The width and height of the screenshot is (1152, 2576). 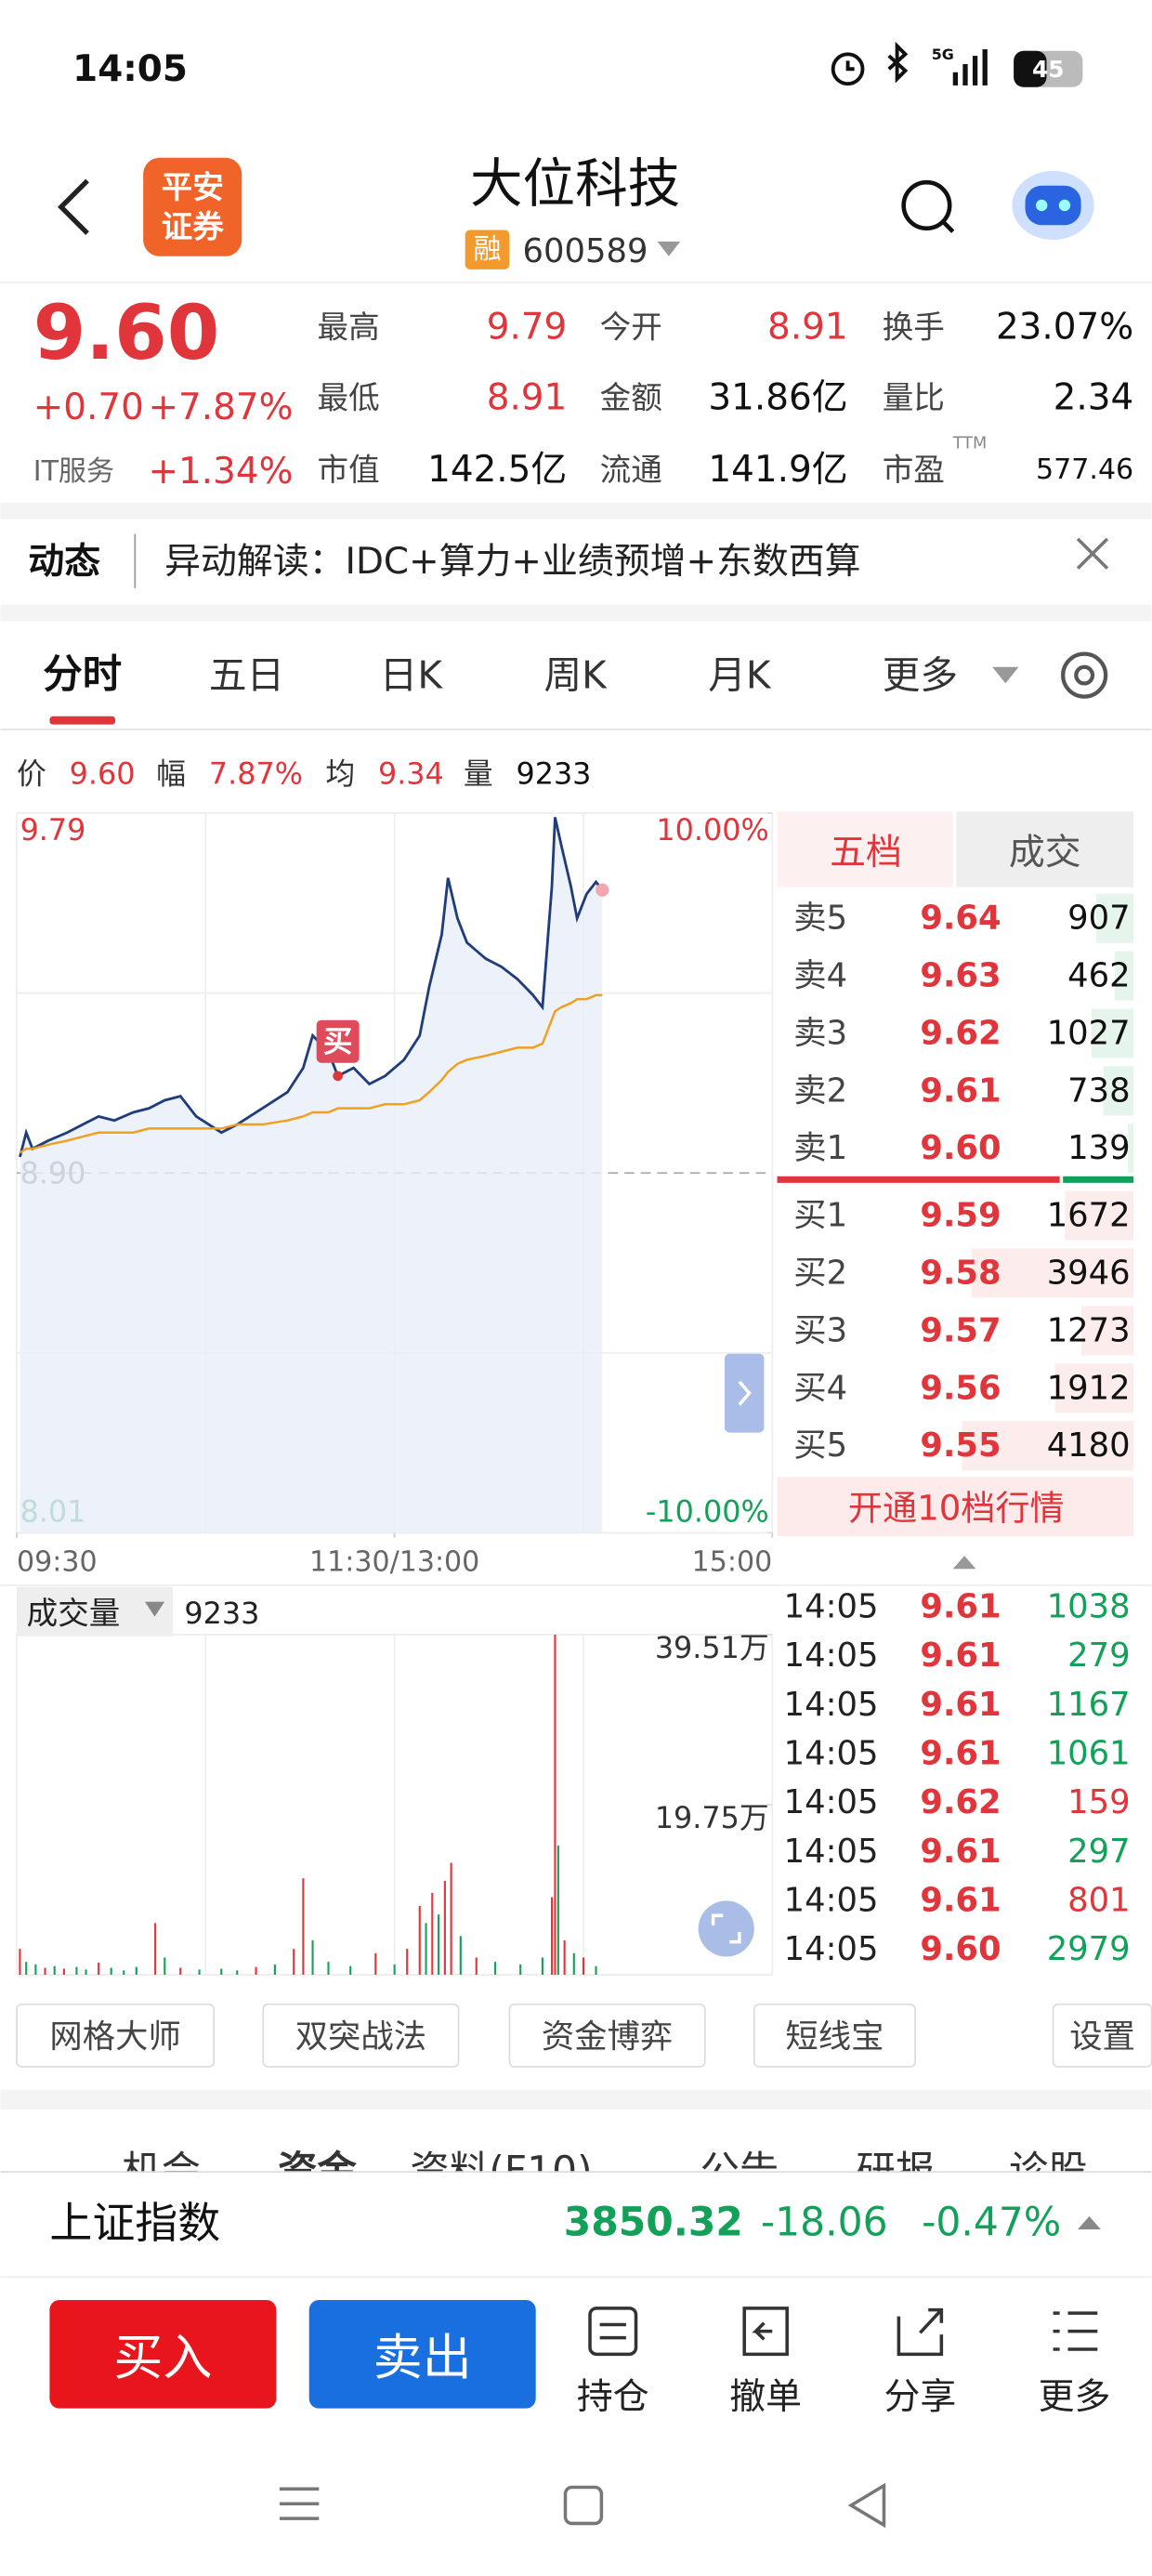 I want to click on code-dropdown, so click(x=669, y=248).